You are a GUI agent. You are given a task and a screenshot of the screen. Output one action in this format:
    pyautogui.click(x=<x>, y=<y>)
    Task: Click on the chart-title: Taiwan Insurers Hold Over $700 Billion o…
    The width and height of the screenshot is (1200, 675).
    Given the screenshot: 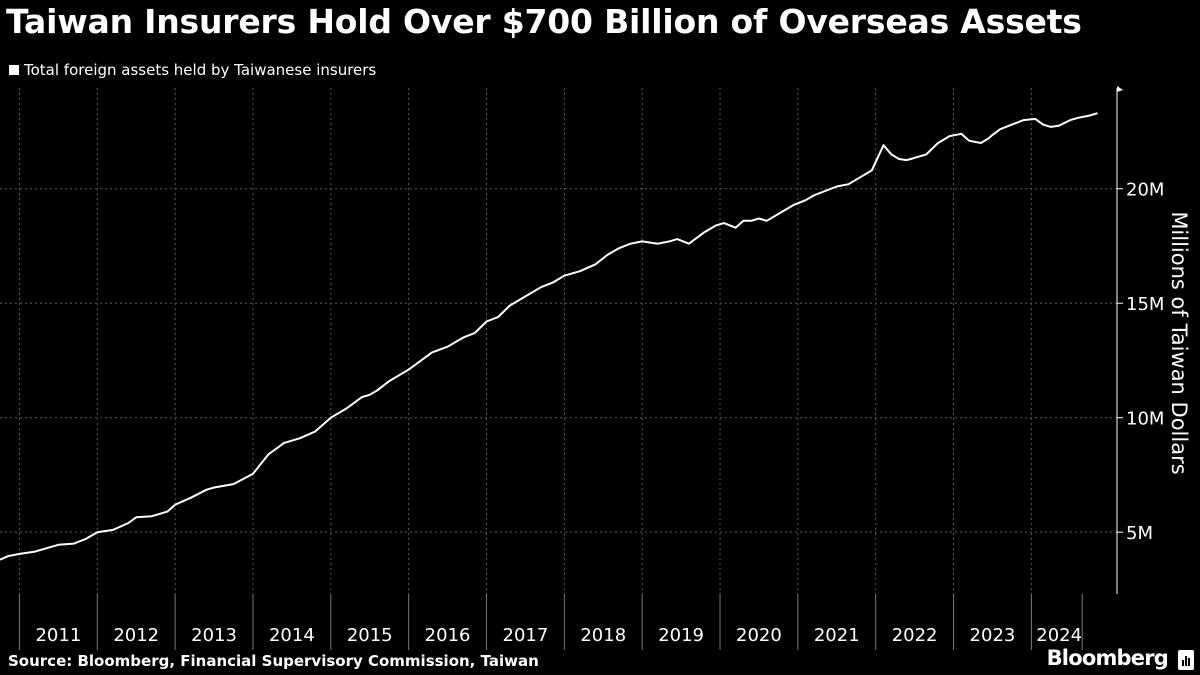 What is the action you would take?
    pyautogui.click(x=544, y=21)
    